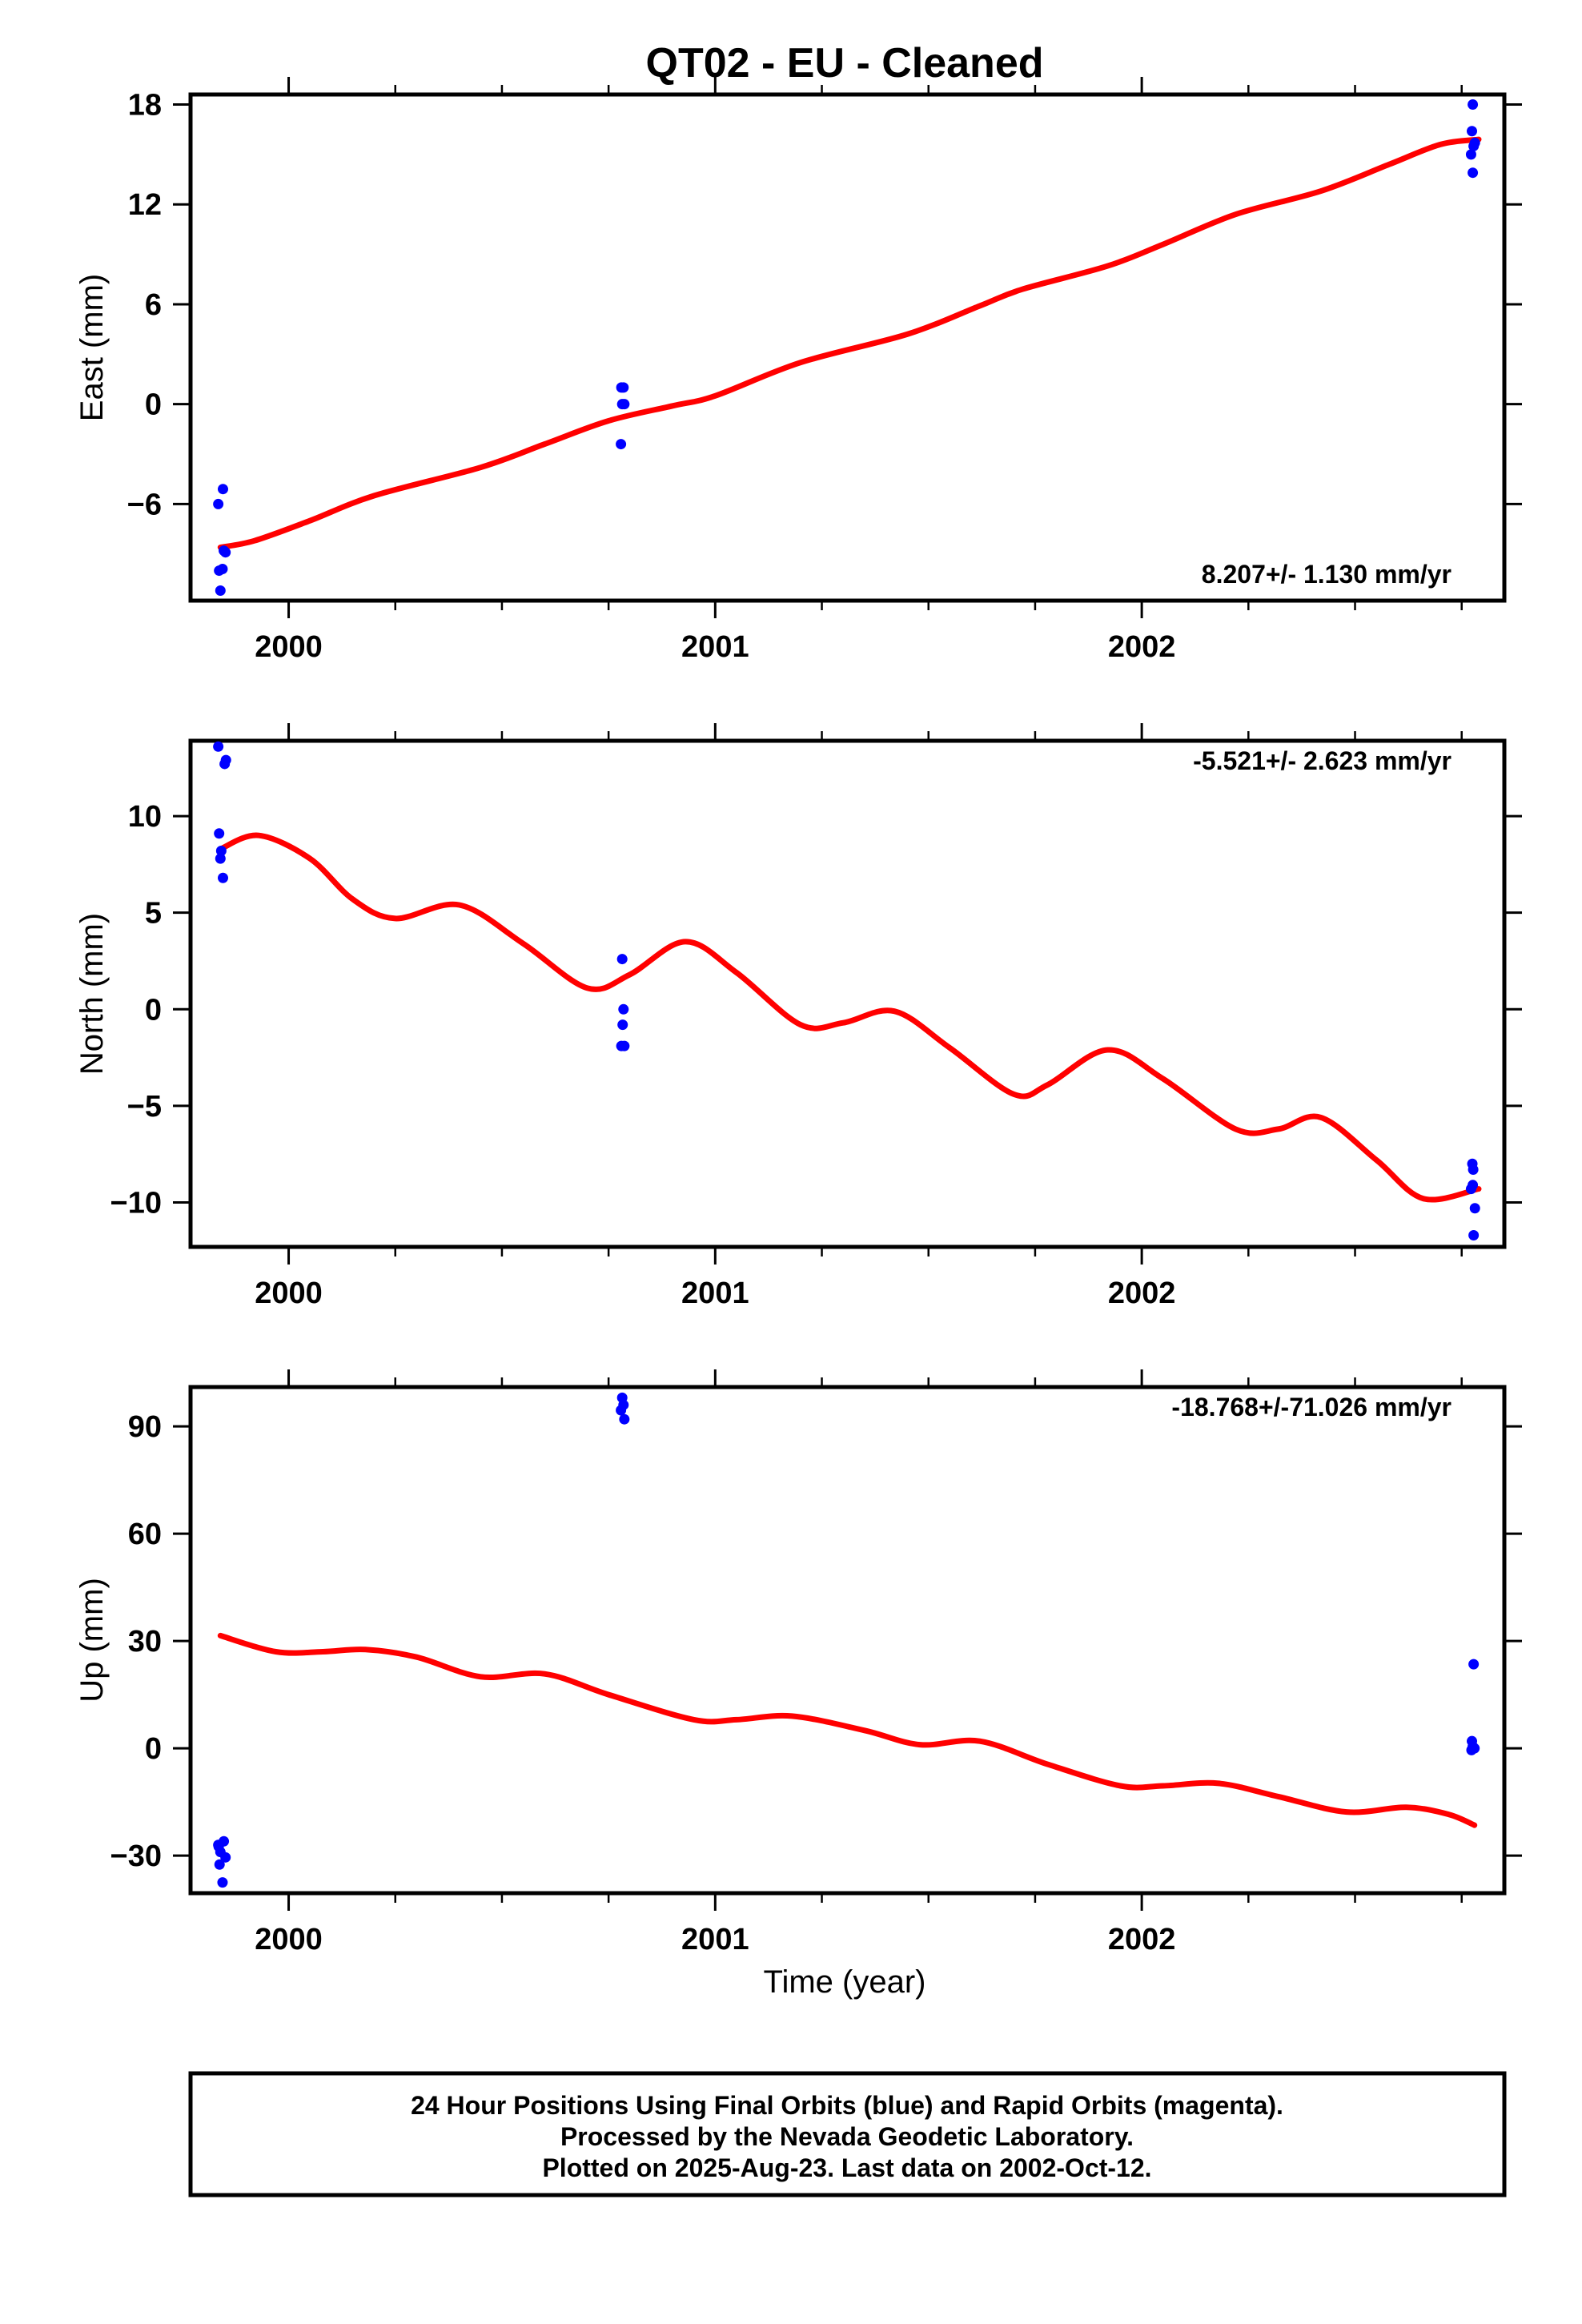  I want to click on east-y-tick-label: 0, so click(154, 405).